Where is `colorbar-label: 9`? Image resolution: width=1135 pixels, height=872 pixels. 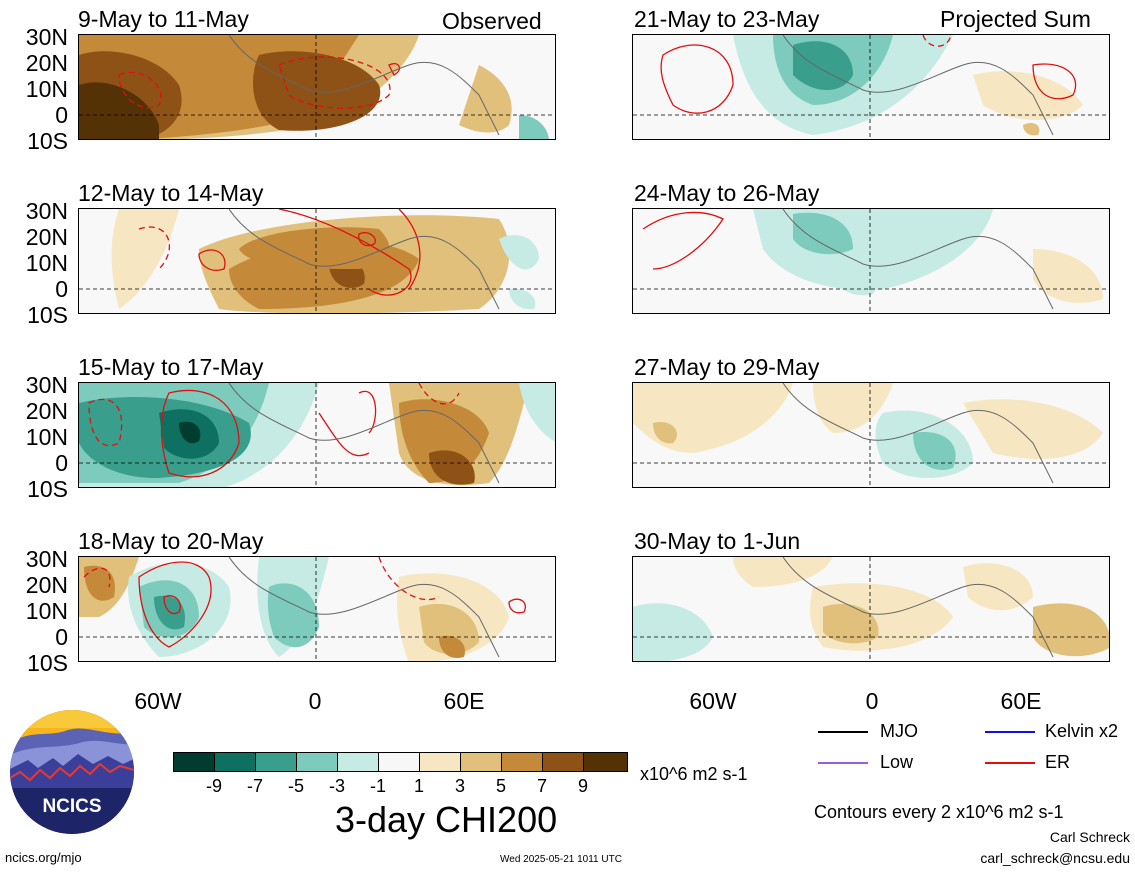
colorbar-label: 9 is located at coordinates (582, 786).